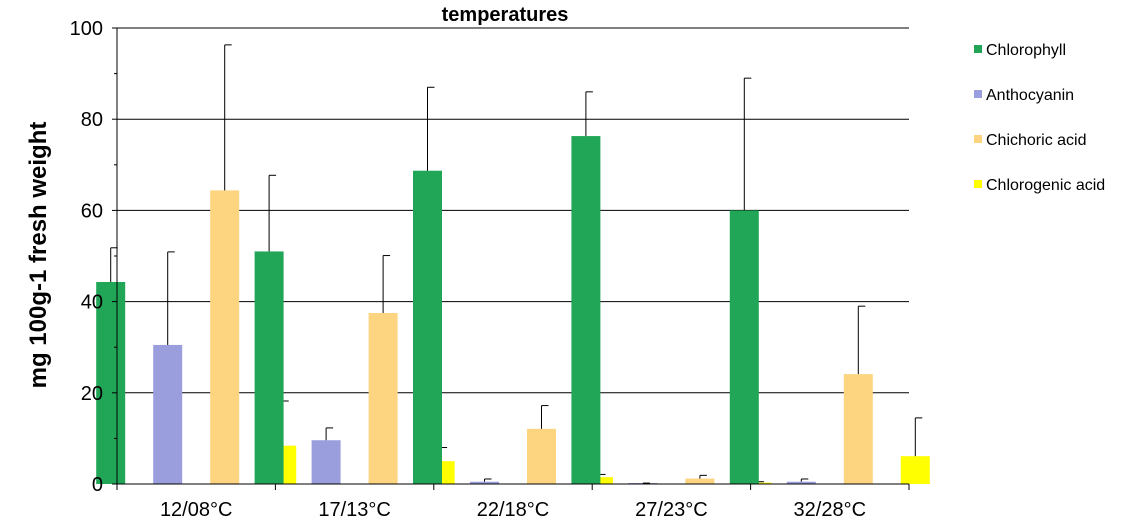 The height and width of the screenshot is (530, 1146). I want to click on x-tick-label: 17/13°C, so click(354, 510).